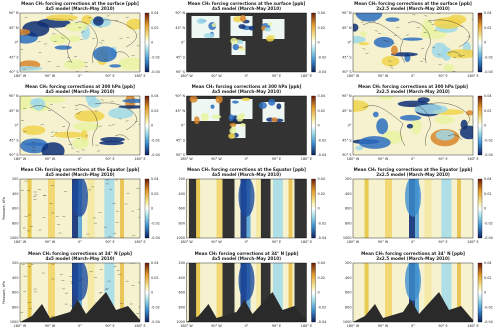 The image size is (500, 333). What do you see at coordinates (79, 91) in the screenshot?
I see `panel-subtitle: 4x5 model (March–May 2010)` at bounding box center [79, 91].